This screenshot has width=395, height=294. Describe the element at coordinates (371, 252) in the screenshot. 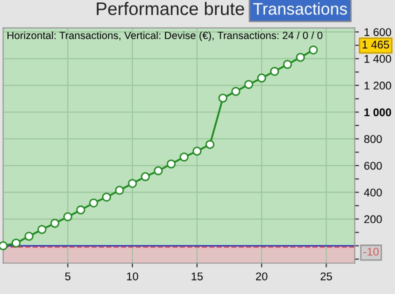

I see `ref-line-label: -10` at that location.